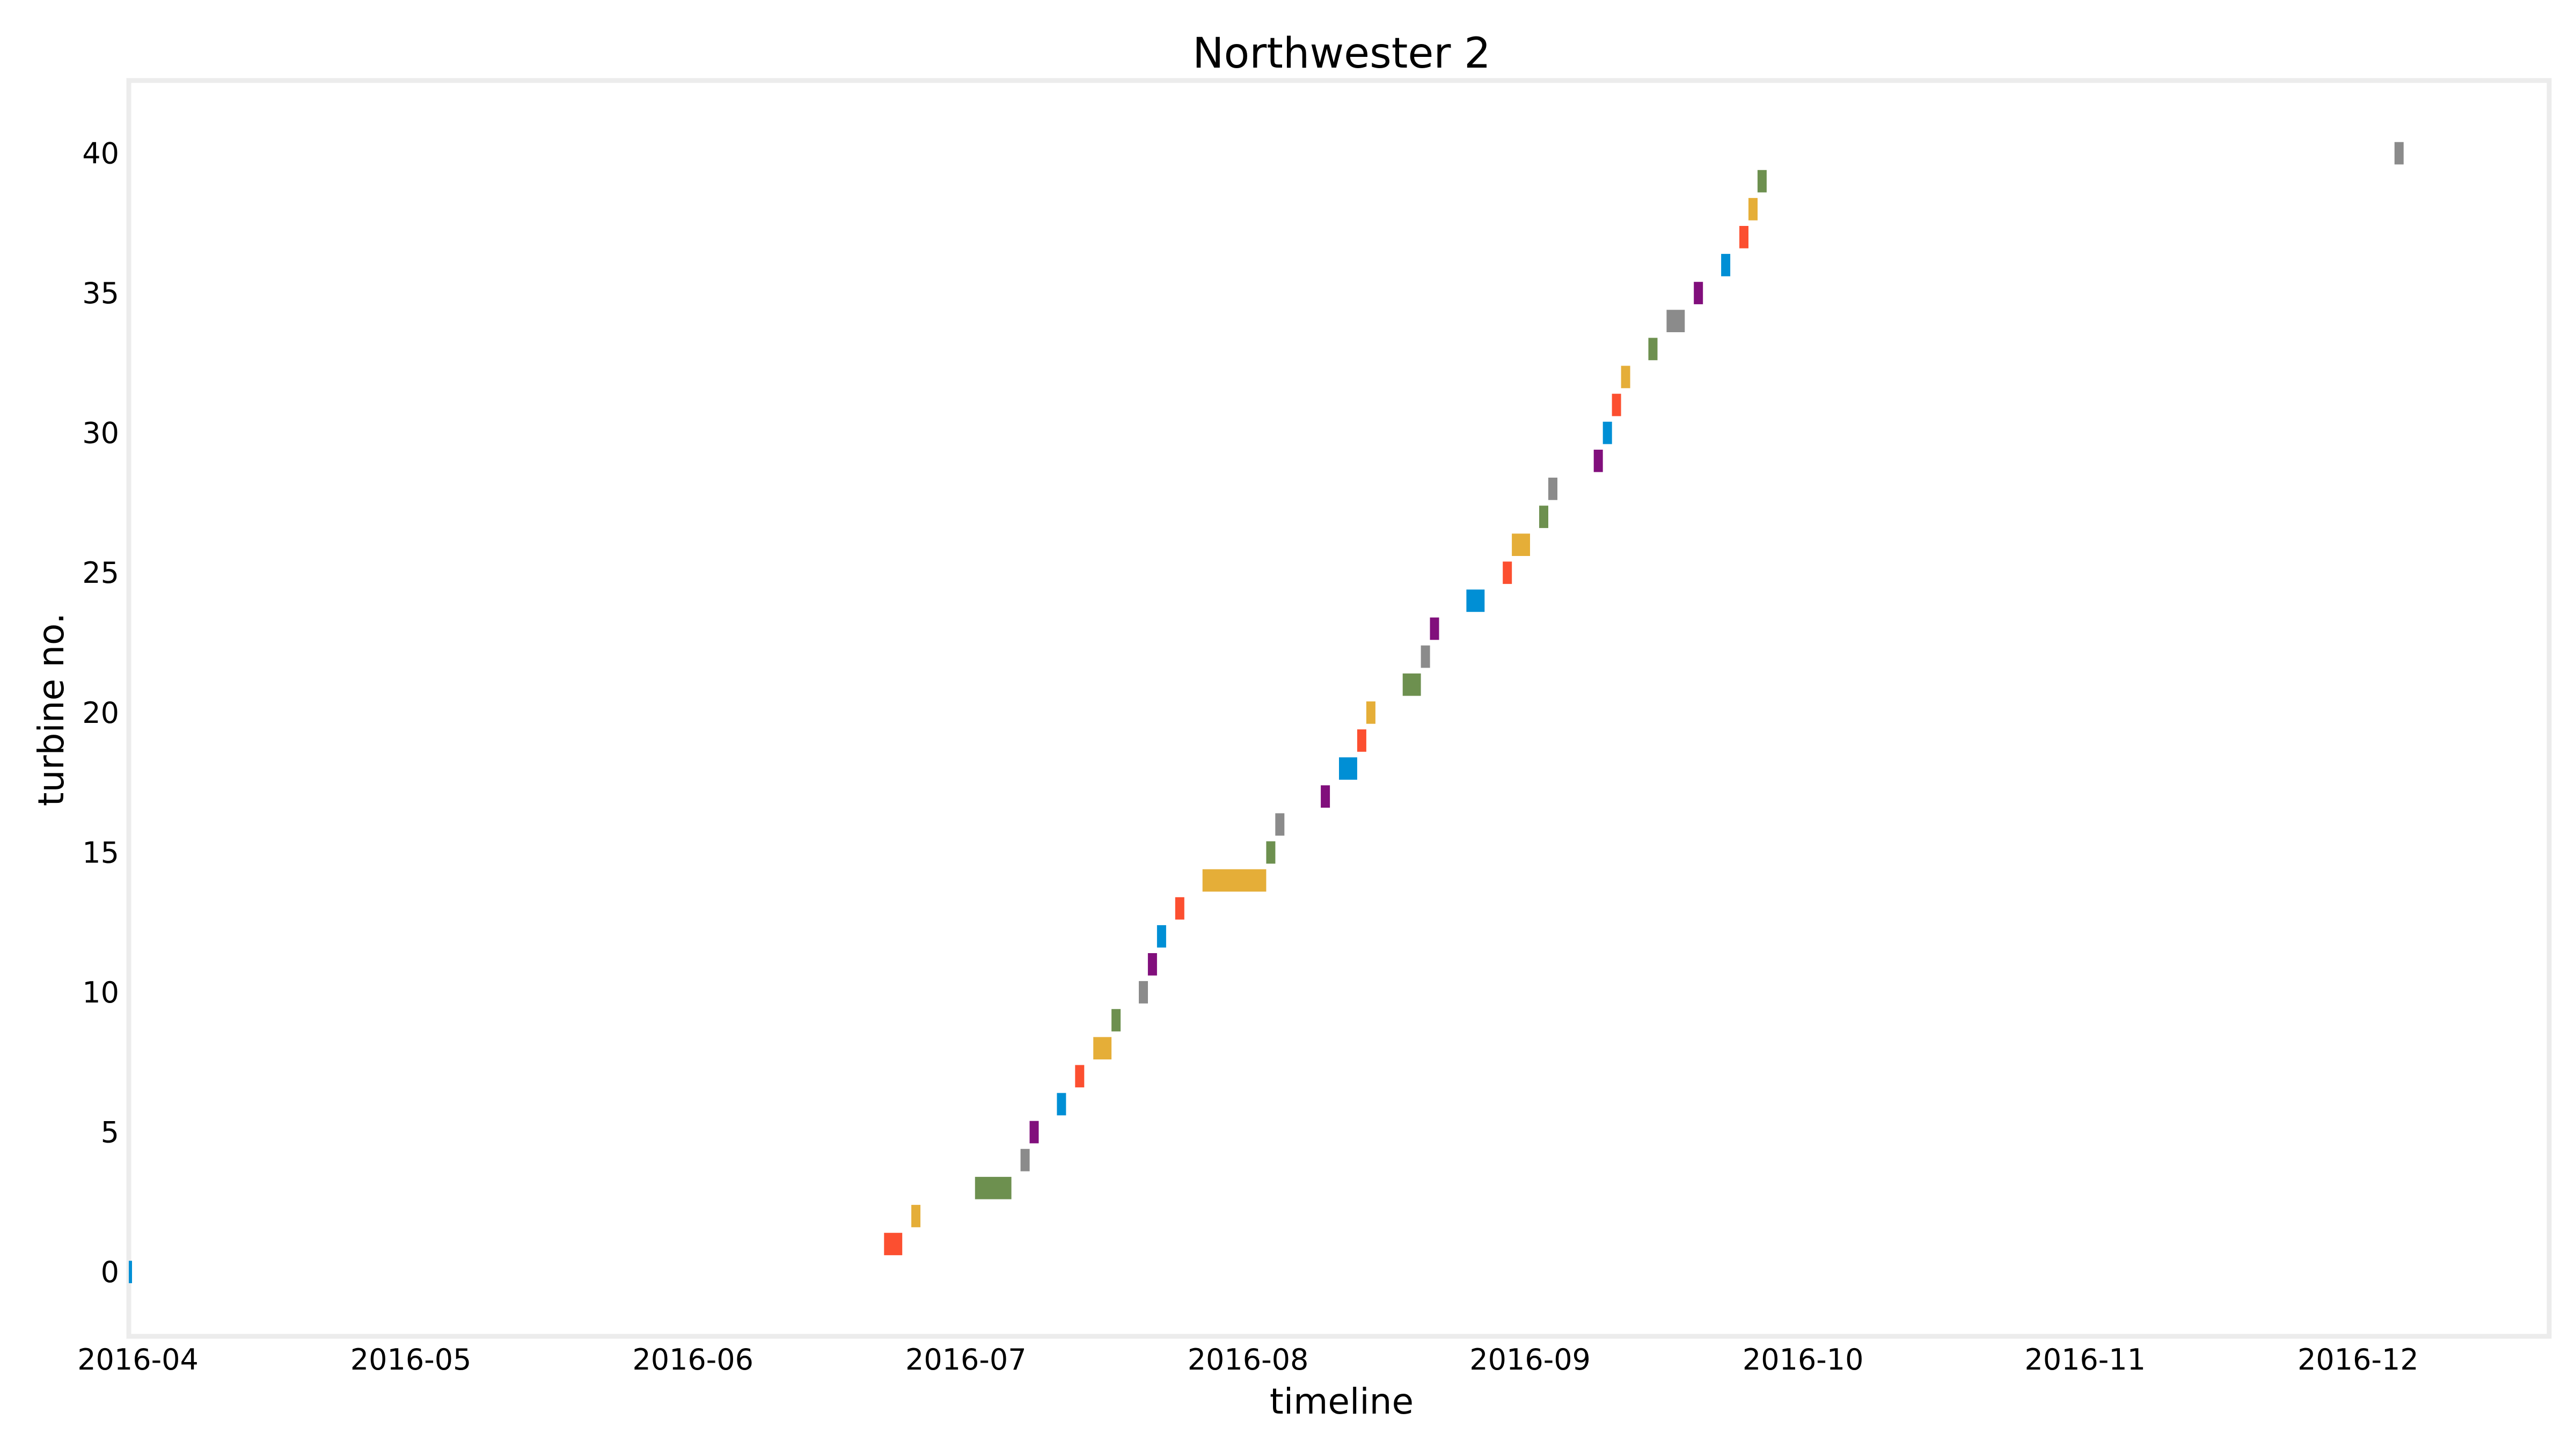 This screenshot has height=1449, width=2576. Describe the element at coordinates (100, 573) in the screenshot. I see `y-tick-25: 25` at that location.